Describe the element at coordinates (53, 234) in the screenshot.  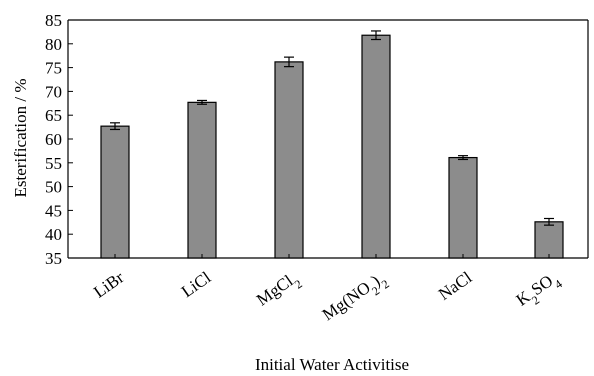
I see `y-tick-label: 40` at that location.